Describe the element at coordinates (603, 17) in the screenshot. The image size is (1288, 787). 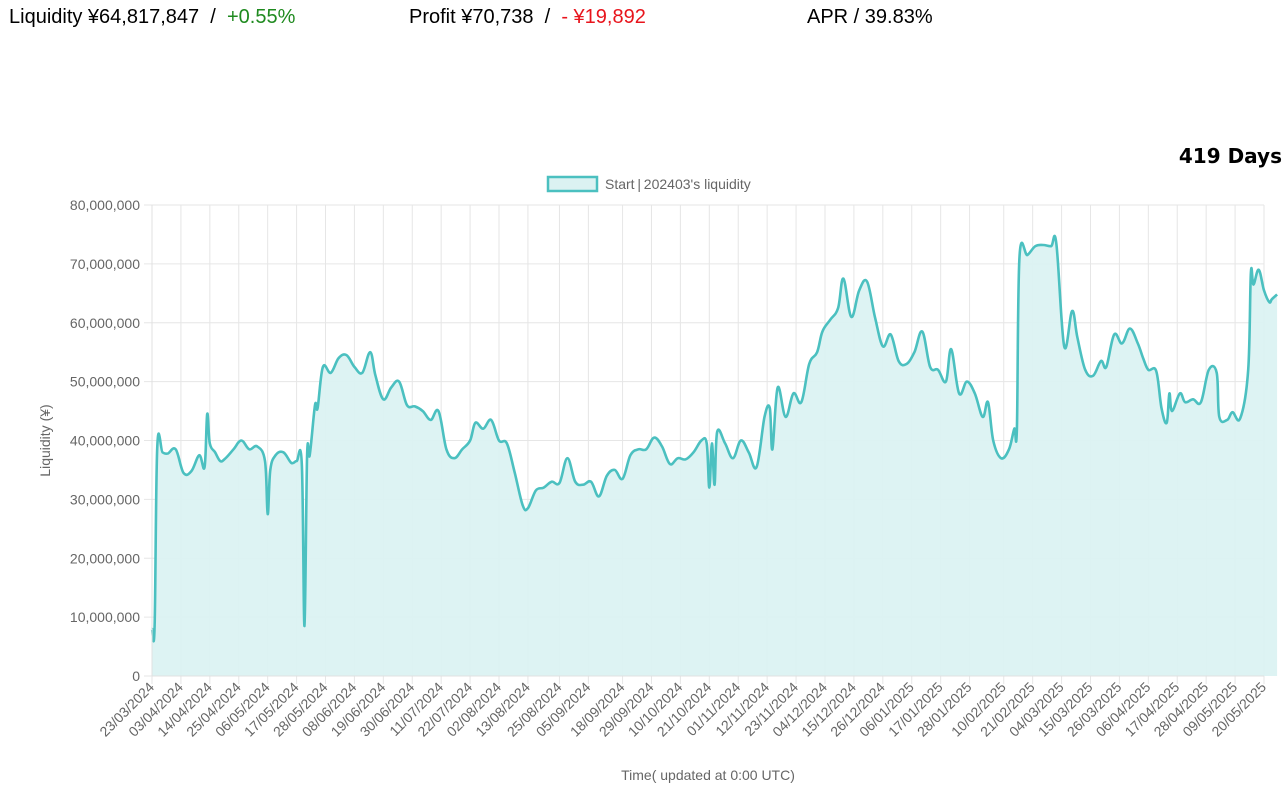
I see `profit-change: - ¥19,892` at that location.